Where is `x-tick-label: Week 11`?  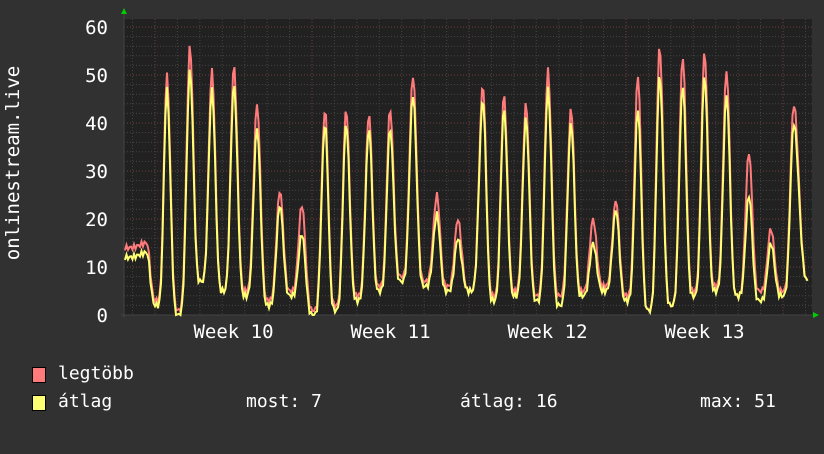
x-tick-label: Week 11 is located at coordinates (390, 332).